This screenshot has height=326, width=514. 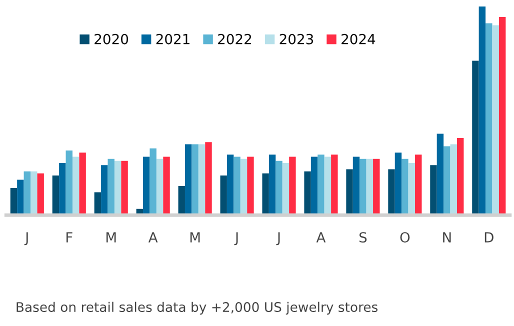 I want to click on legend-label: 2020, so click(x=111, y=39).